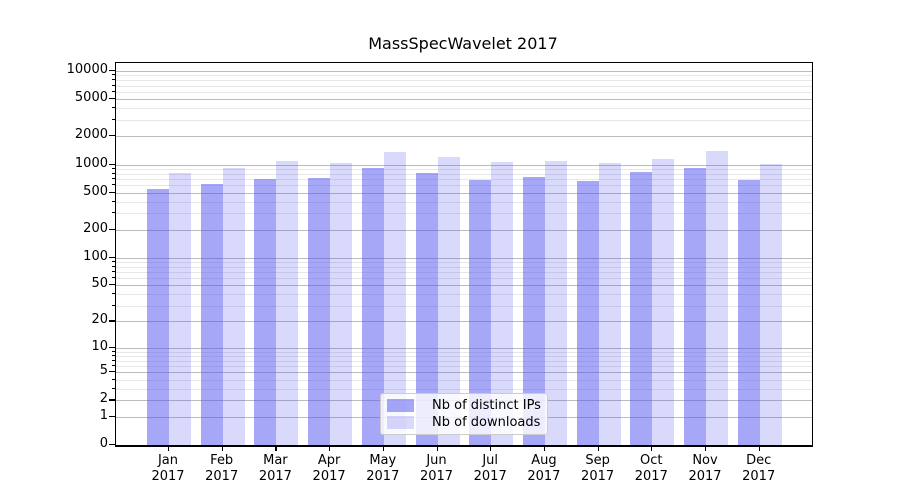  Describe the element at coordinates (748, 312) in the screenshot. I see `bar-nb-of-distinct-ips-dec` at that location.